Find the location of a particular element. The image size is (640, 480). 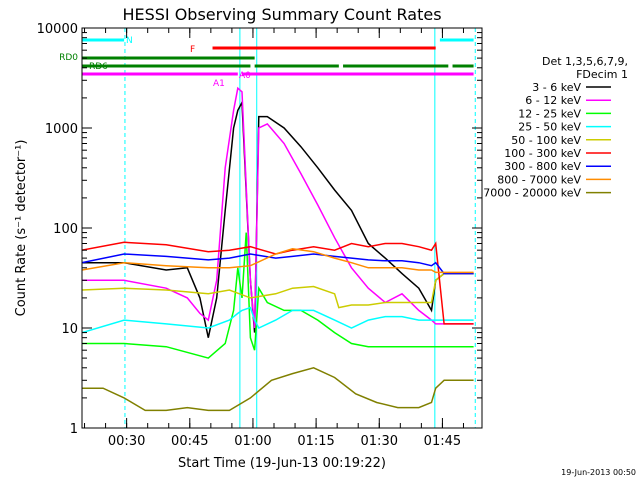

legend-header-line-1: Det 1,3,5,6,7,9, is located at coordinates (585, 61).